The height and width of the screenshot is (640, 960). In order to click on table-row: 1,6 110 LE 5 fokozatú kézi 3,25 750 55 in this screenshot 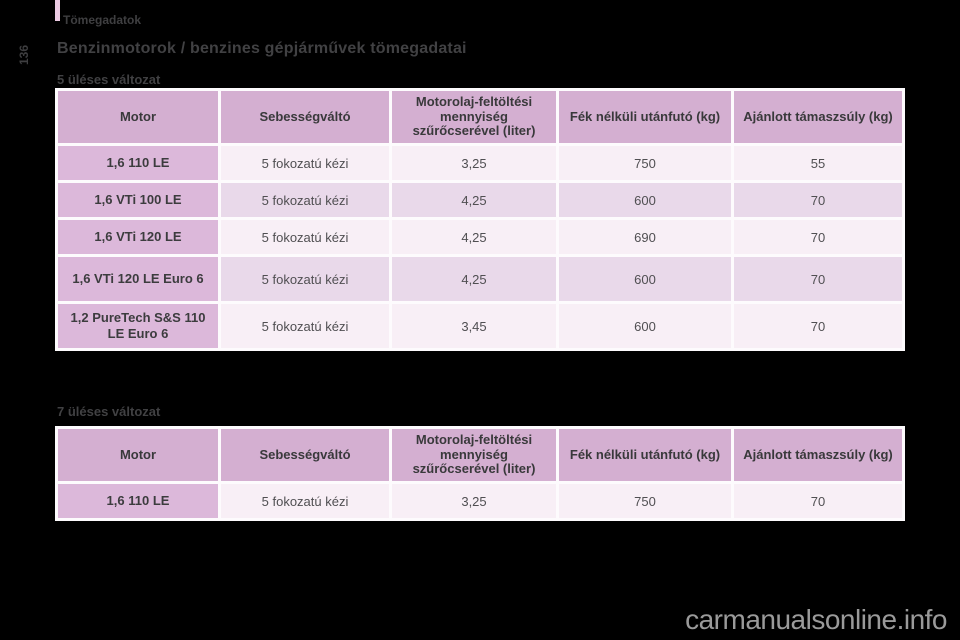, I will do `click(480, 163)`.